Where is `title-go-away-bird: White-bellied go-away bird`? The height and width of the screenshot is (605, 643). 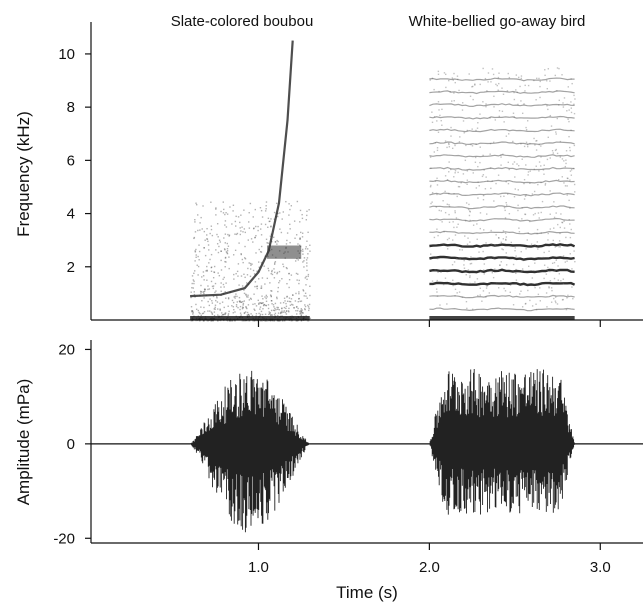
title-go-away-bird: White-bellied go-away bird is located at coordinates (497, 21).